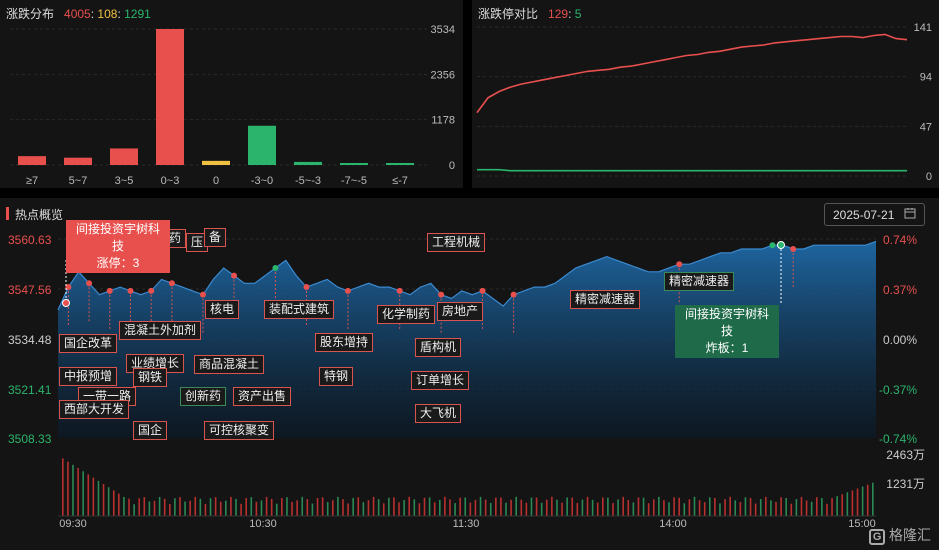 This screenshot has width=939, height=550. Describe the element at coordinates (336, 376) in the screenshot. I see `tag-tg: 特钢` at that location.